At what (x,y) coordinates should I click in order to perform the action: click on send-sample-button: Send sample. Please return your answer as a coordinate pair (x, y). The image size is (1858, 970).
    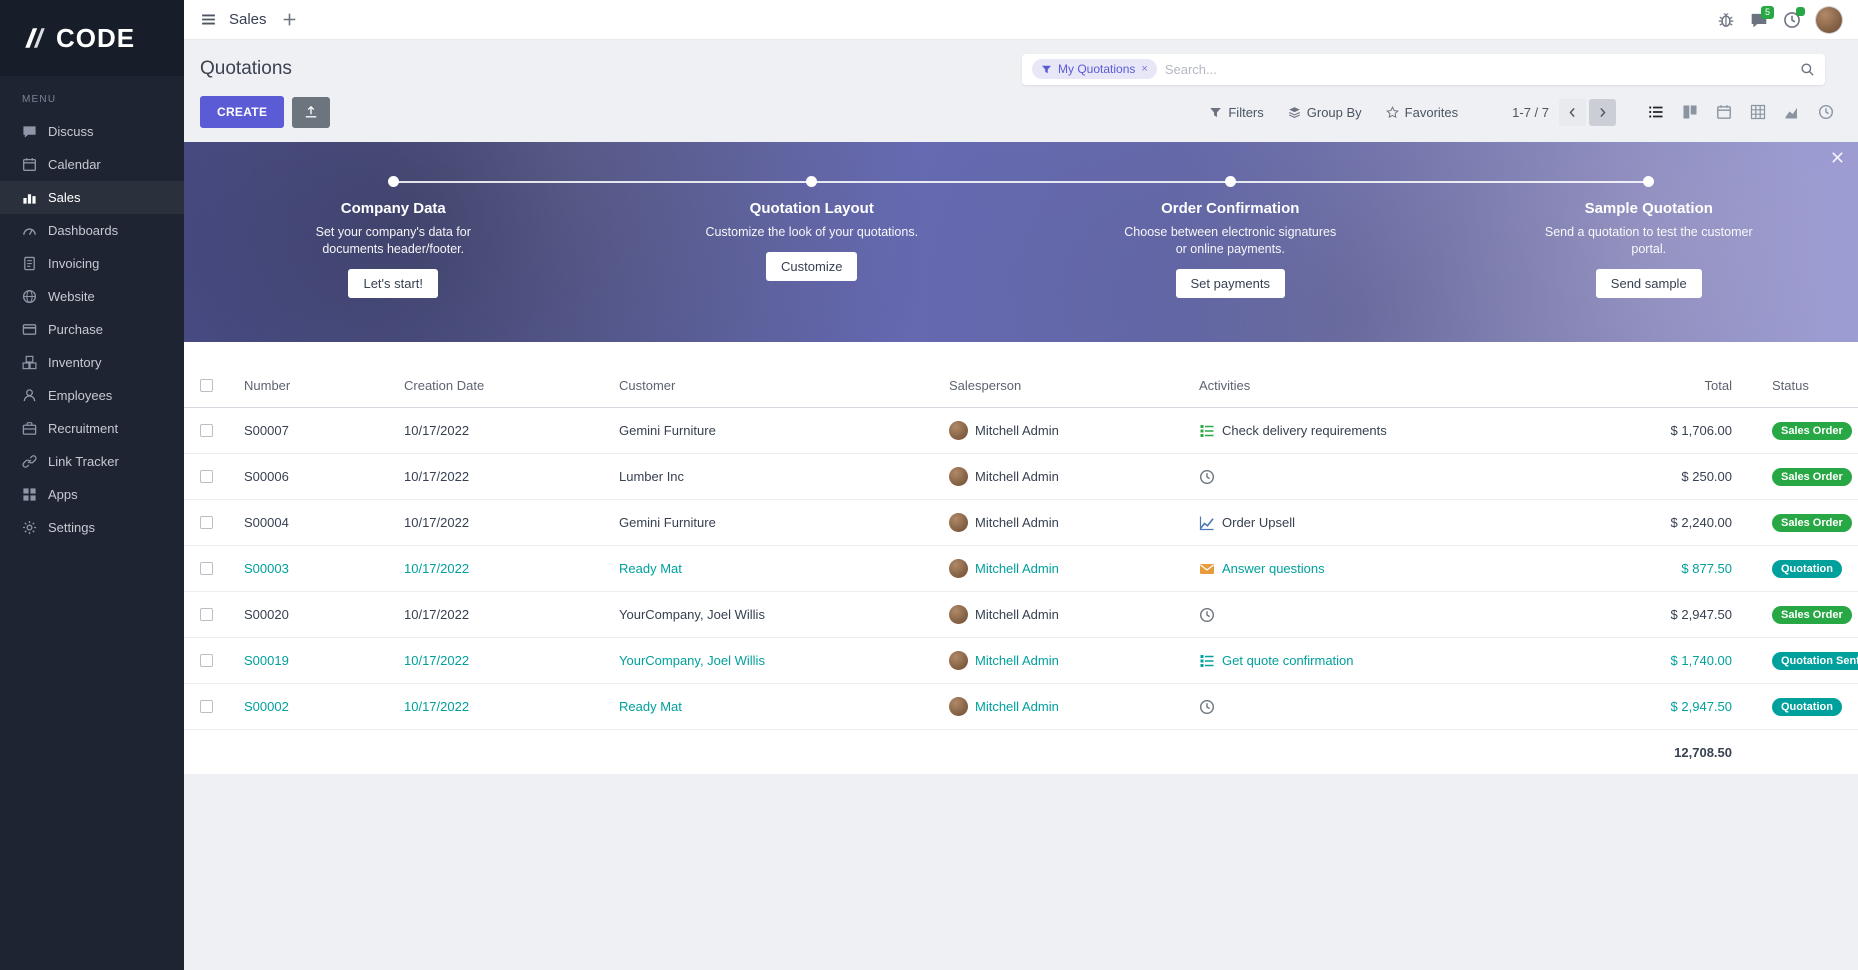
    Looking at the image, I should click on (1648, 283).